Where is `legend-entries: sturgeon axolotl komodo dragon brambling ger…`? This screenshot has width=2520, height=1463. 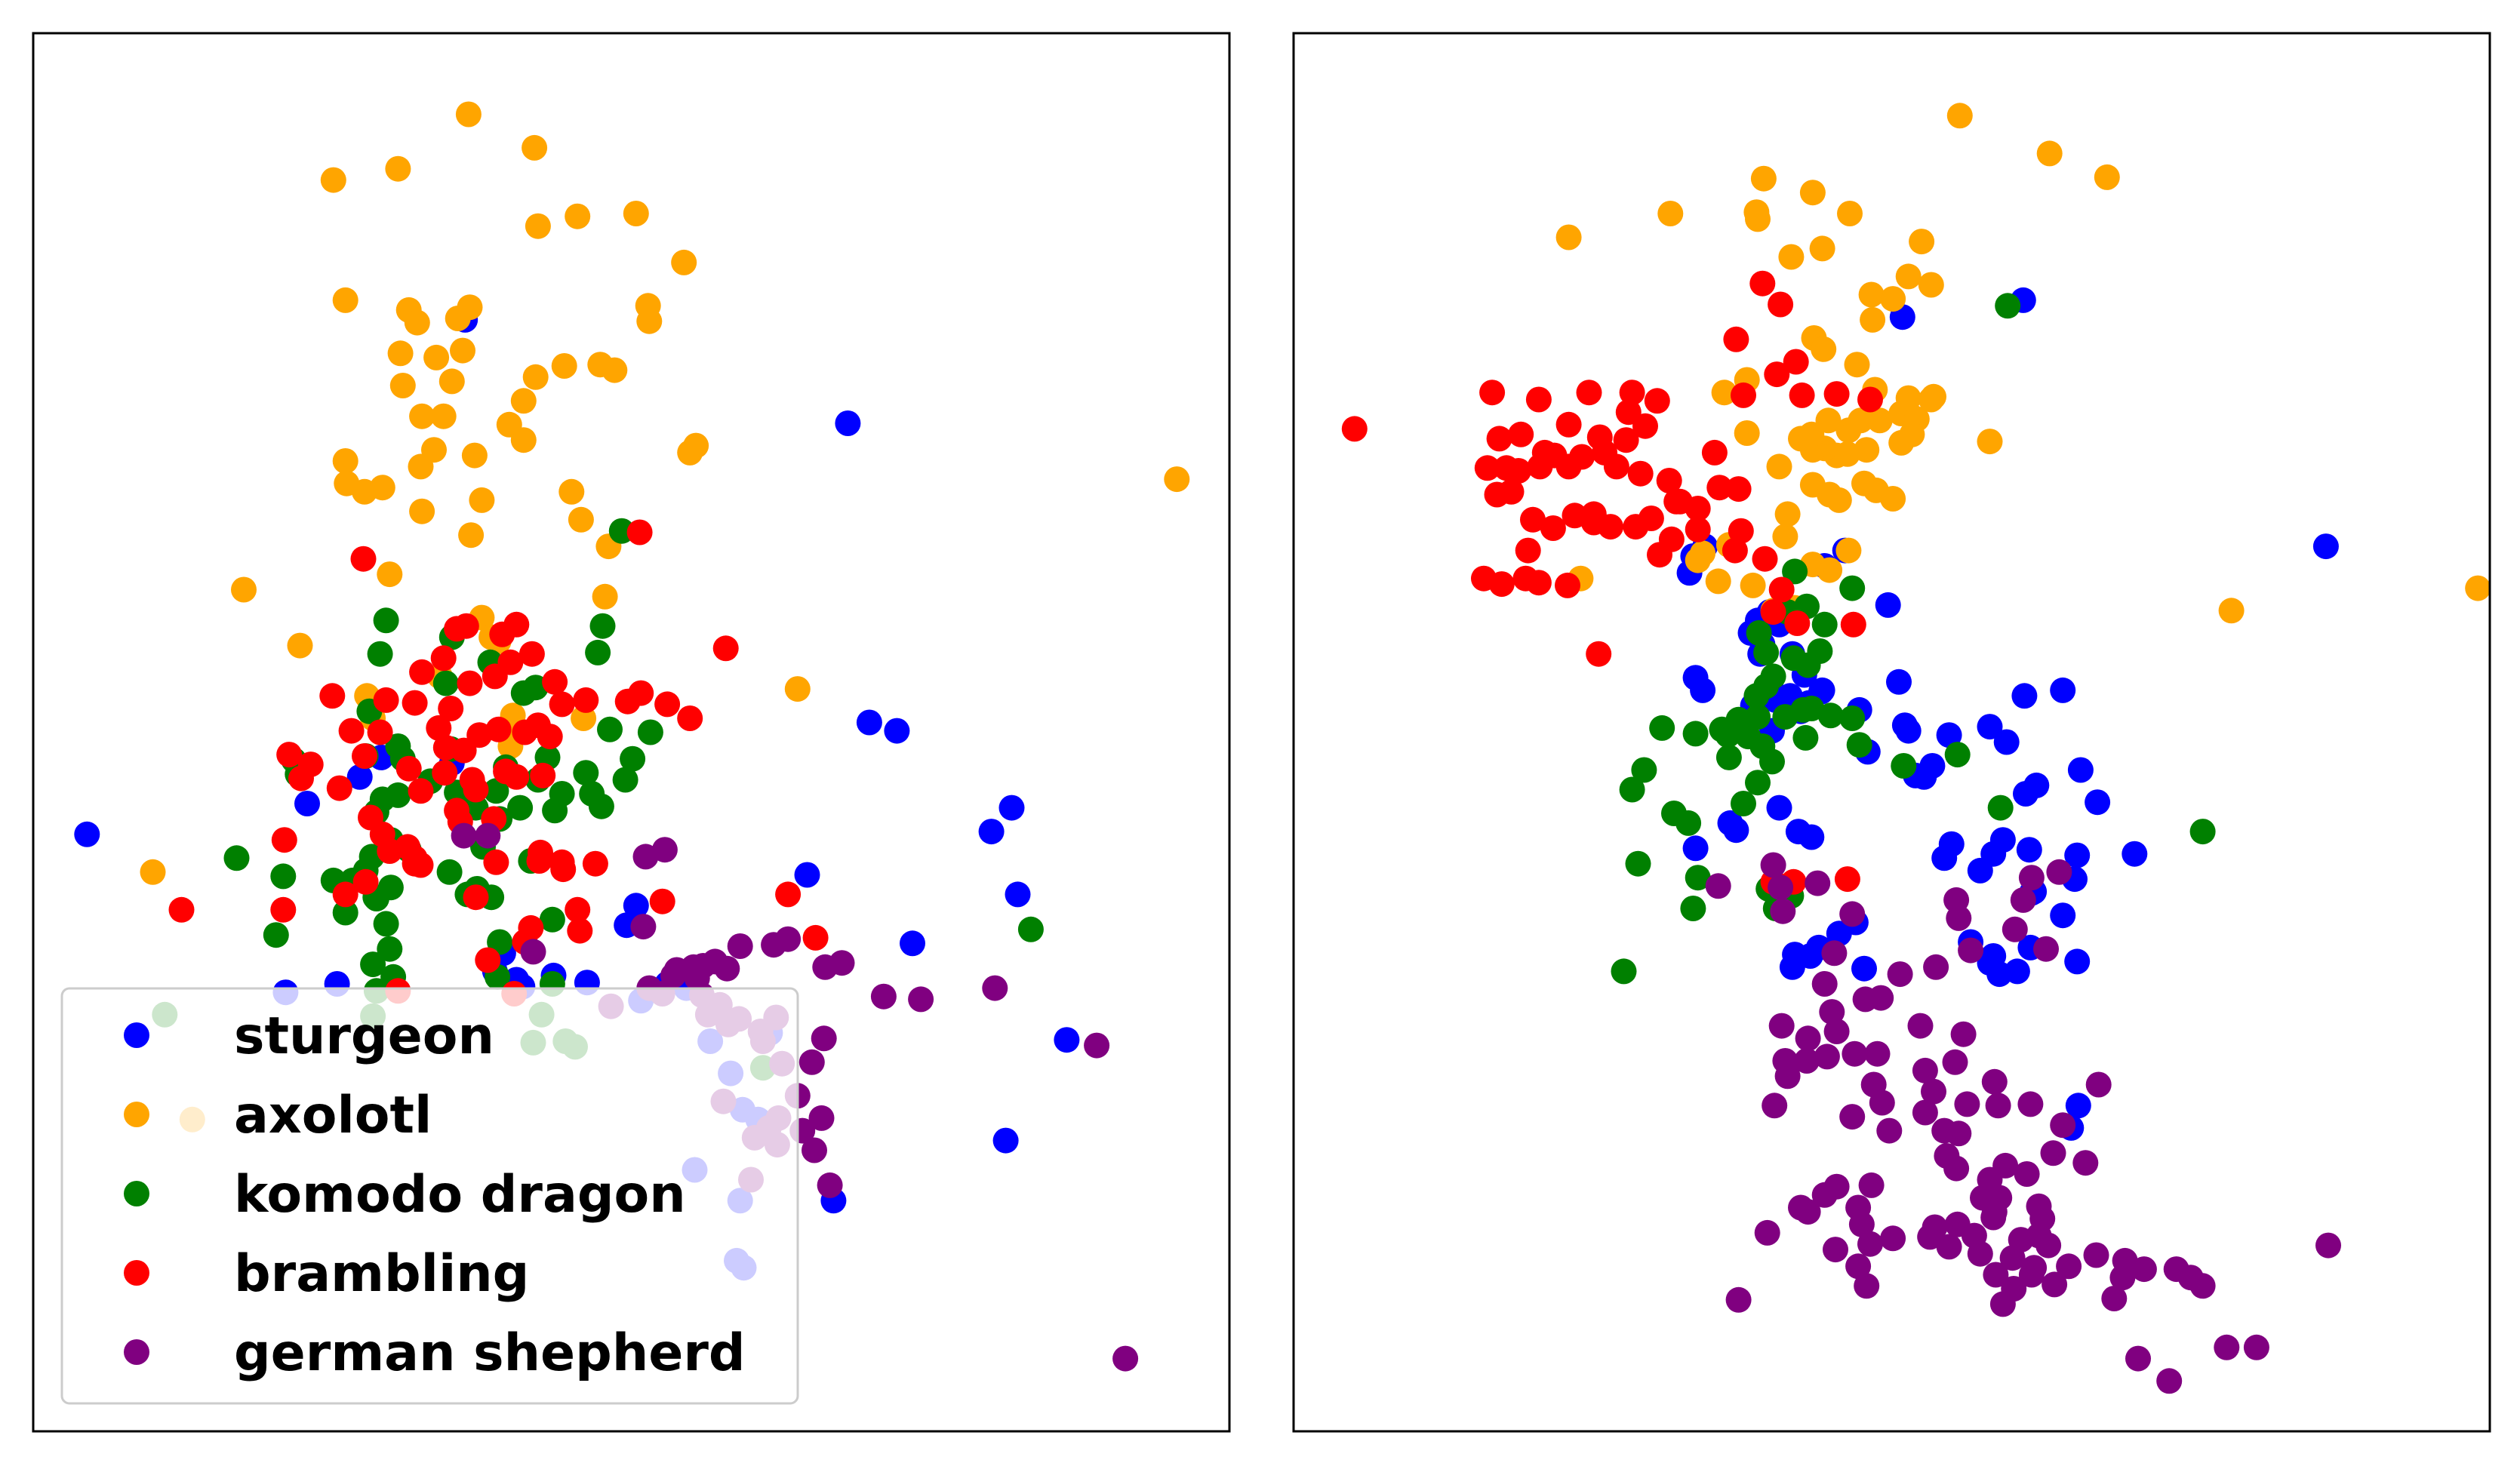 legend-entries: sturgeon axolotl komodo dragon brambling ger… is located at coordinates (435, 1195).